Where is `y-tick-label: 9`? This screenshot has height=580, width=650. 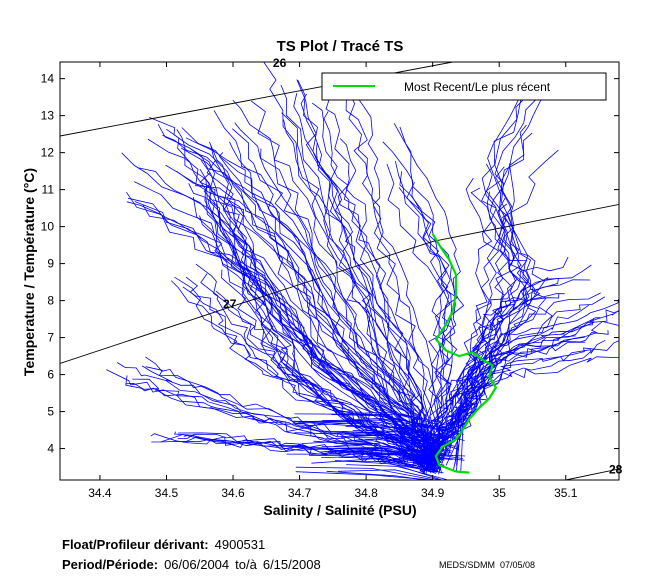
y-tick-label: 9 is located at coordinates (50, 264).